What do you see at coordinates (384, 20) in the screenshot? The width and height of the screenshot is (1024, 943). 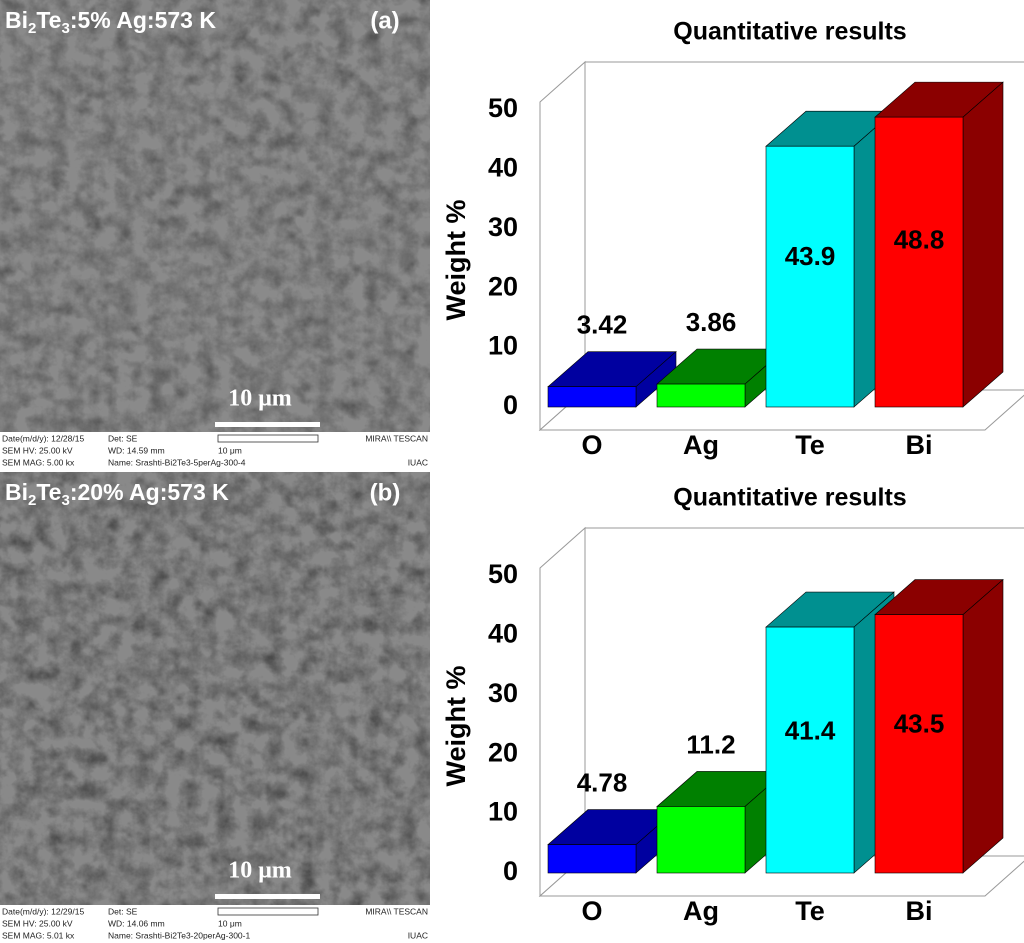 I see `panel-label: (a)` at bounding box center [384, 20].